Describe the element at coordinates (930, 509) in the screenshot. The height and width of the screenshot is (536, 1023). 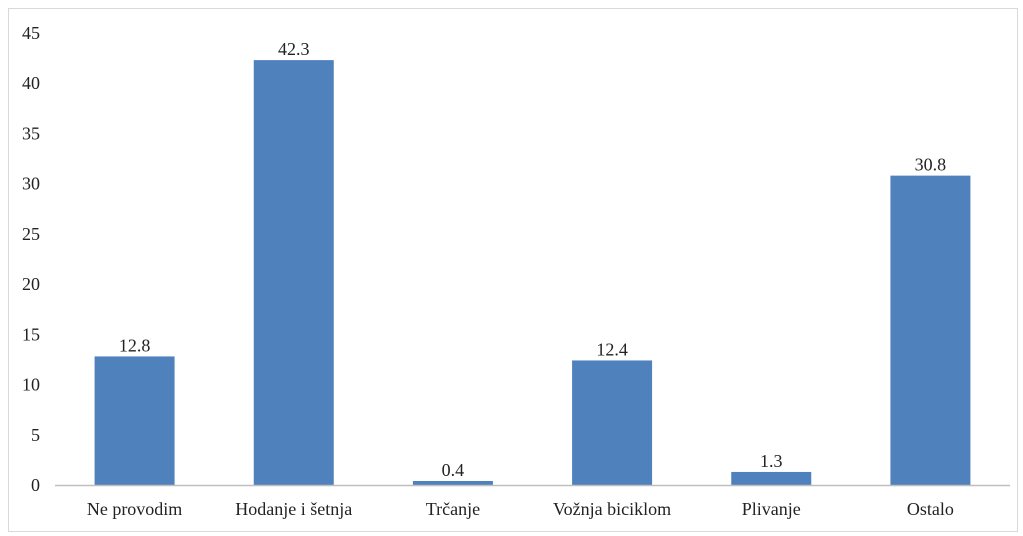
I see `x-category-label: Ostalo` at that location.